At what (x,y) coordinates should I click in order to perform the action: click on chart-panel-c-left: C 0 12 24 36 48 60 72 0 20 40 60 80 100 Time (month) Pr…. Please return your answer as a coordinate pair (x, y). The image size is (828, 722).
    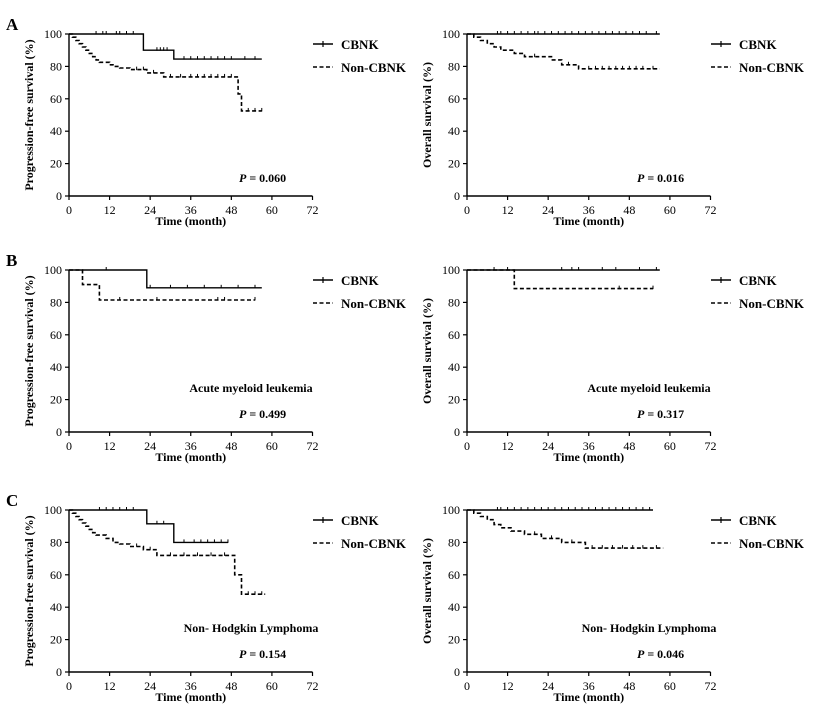
    Looking at the image, I should click on (206, 597).